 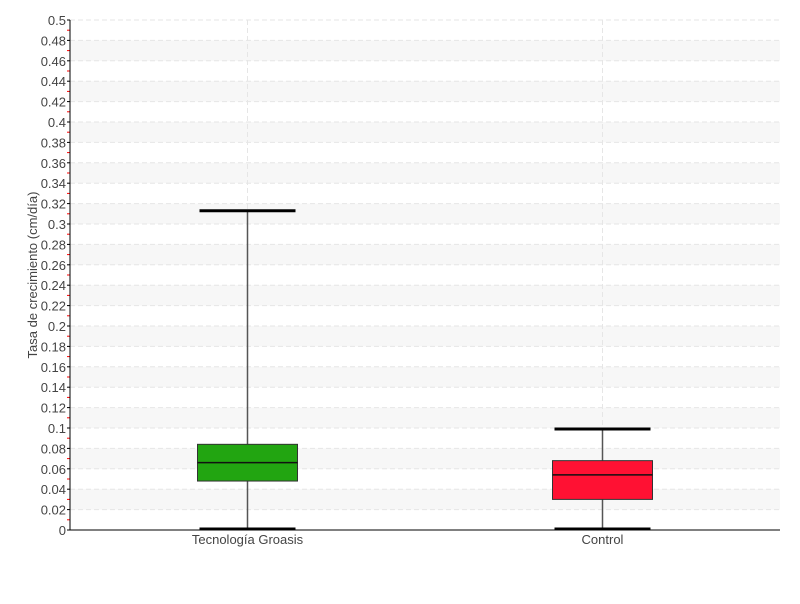 I want to click on x-axis-labels: Tecnología Groasis Control, so click(x=408, y=539).